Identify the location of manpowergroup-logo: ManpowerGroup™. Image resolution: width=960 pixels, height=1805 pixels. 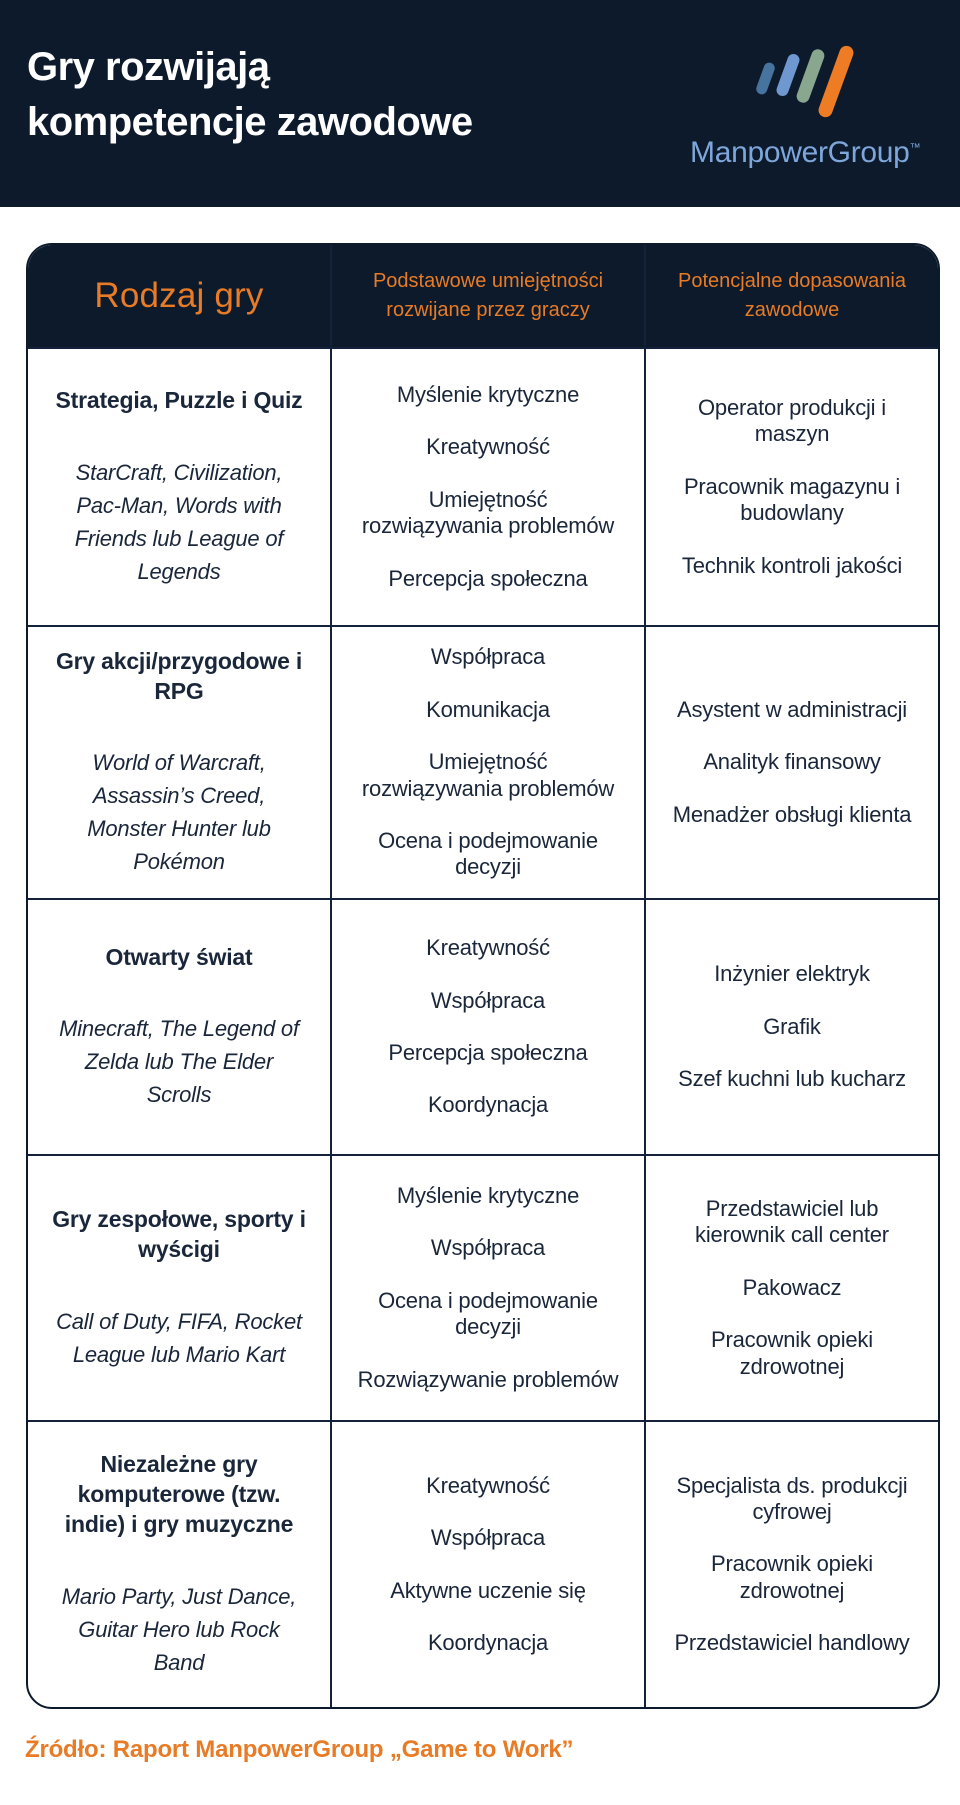
(805, 106).